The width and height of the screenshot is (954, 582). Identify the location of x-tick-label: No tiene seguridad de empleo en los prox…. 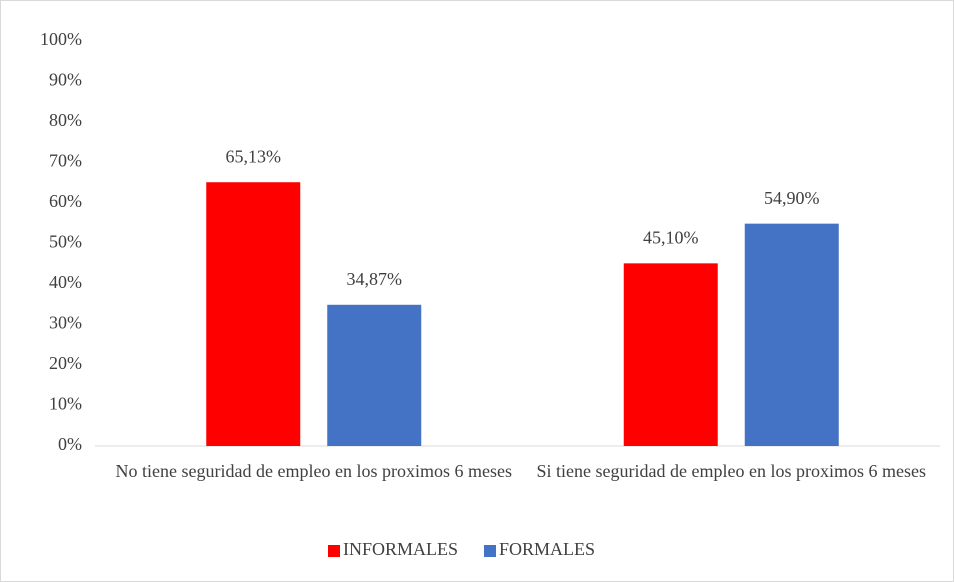
(313, 471).